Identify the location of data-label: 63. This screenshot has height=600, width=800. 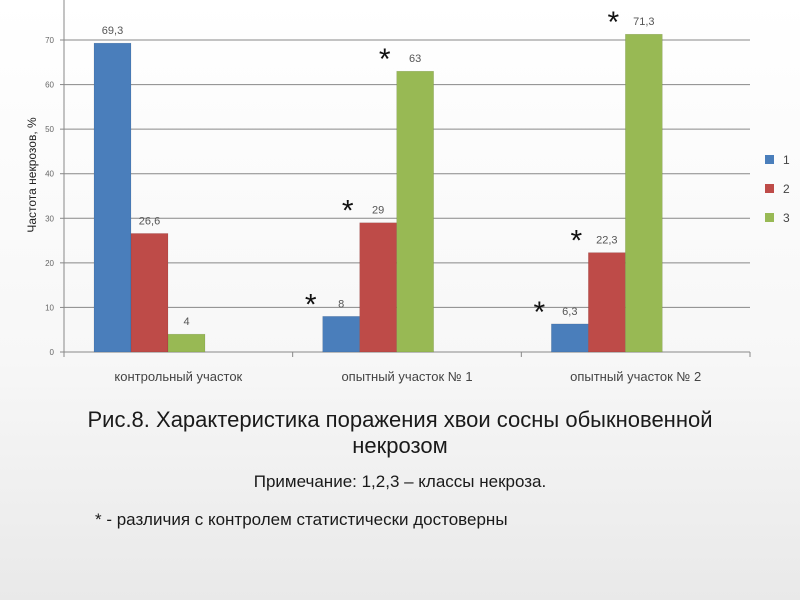
(415, 59).